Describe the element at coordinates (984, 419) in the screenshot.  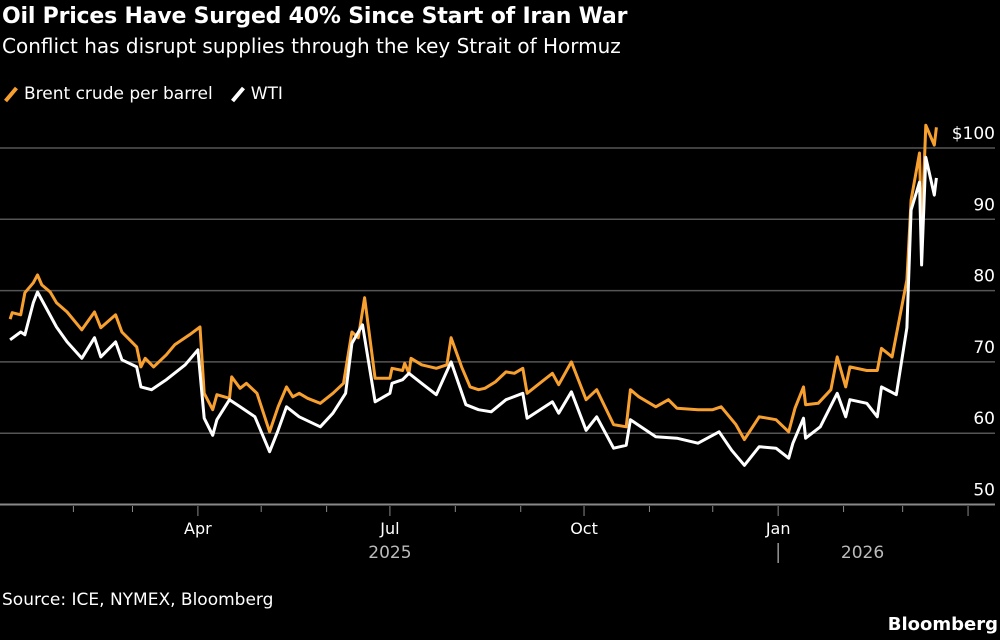
I see `y-tick-label: 60` at that location.